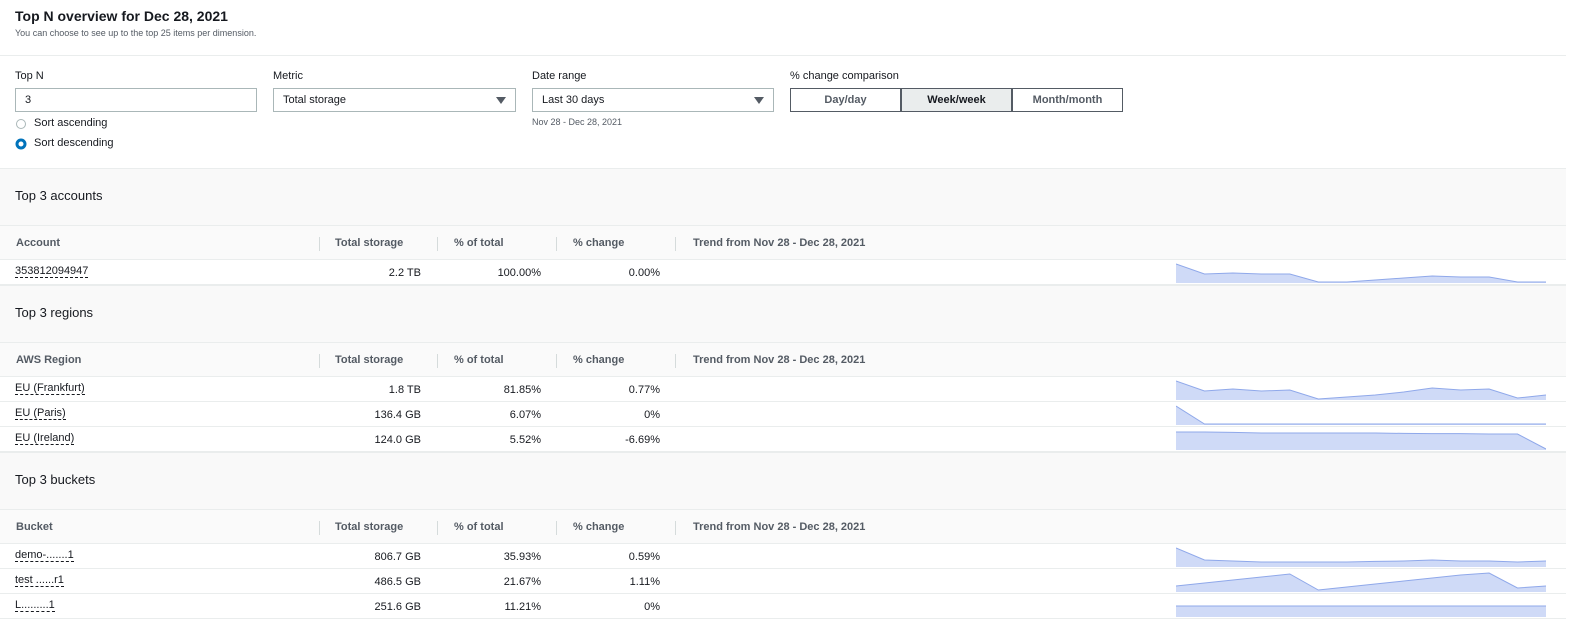  What do you see at coordinates (397, 557) in the screenshot?
I see `total-storage: 806.7 GB` at bounding box center [397, 557].